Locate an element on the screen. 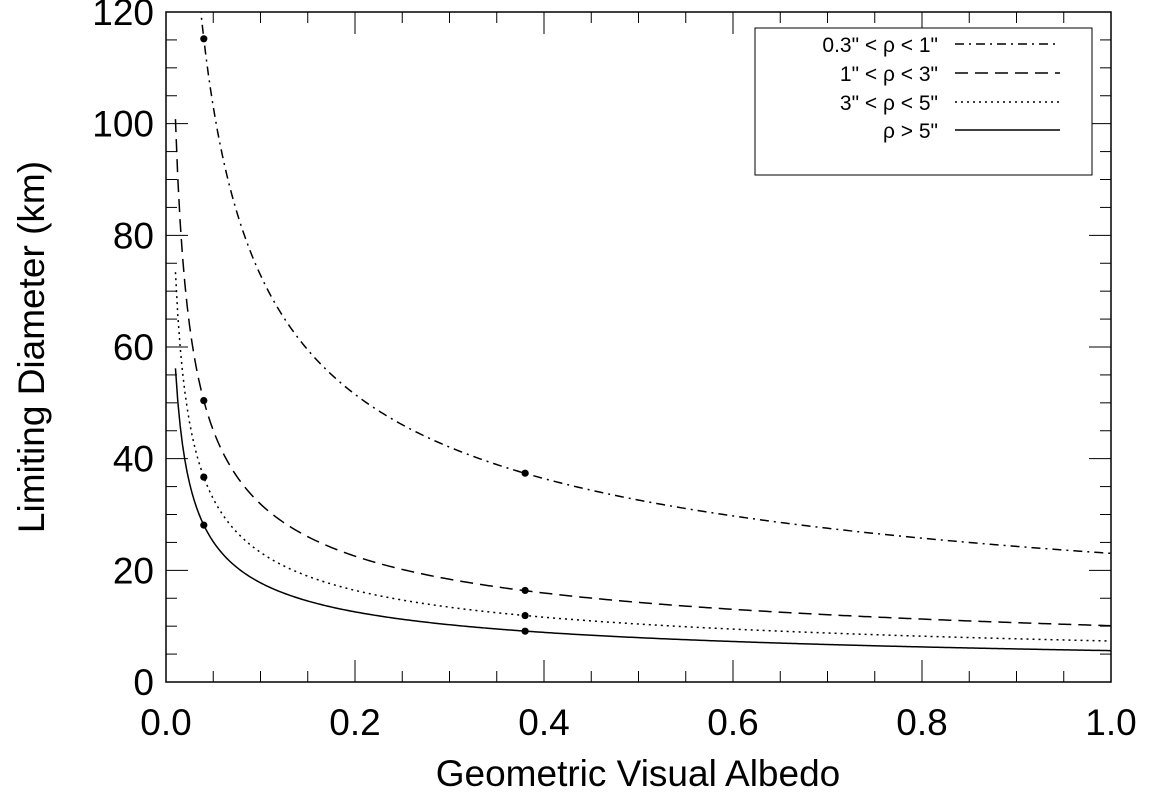  x-tick-label: 0.4 is located at coordinates (543, 722).